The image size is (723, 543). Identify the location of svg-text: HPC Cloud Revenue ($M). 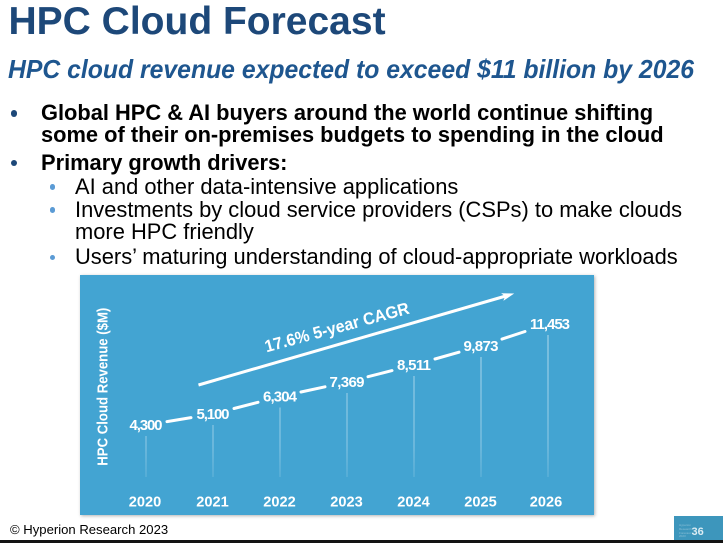
(103, 387).